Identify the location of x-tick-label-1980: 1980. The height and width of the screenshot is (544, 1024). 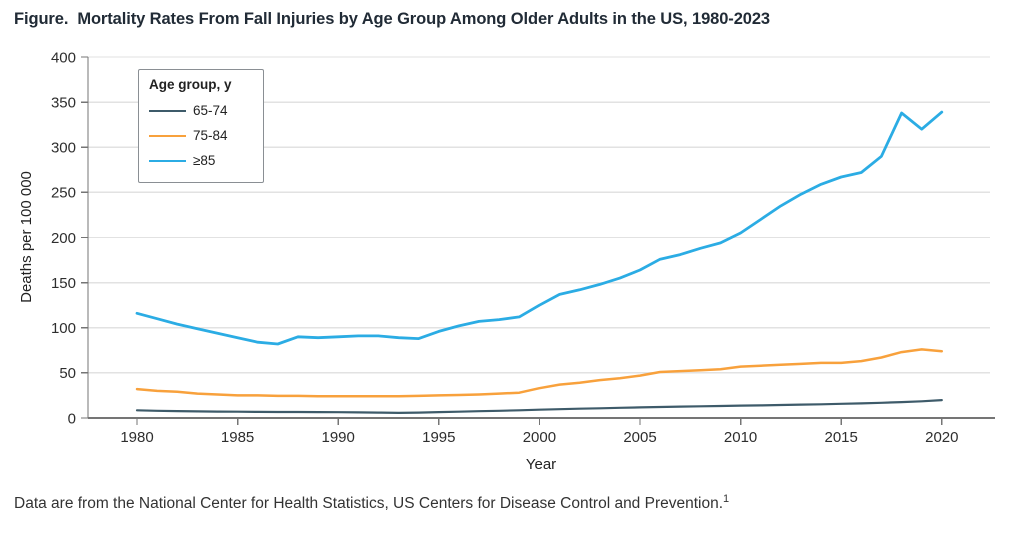
(136, 437).